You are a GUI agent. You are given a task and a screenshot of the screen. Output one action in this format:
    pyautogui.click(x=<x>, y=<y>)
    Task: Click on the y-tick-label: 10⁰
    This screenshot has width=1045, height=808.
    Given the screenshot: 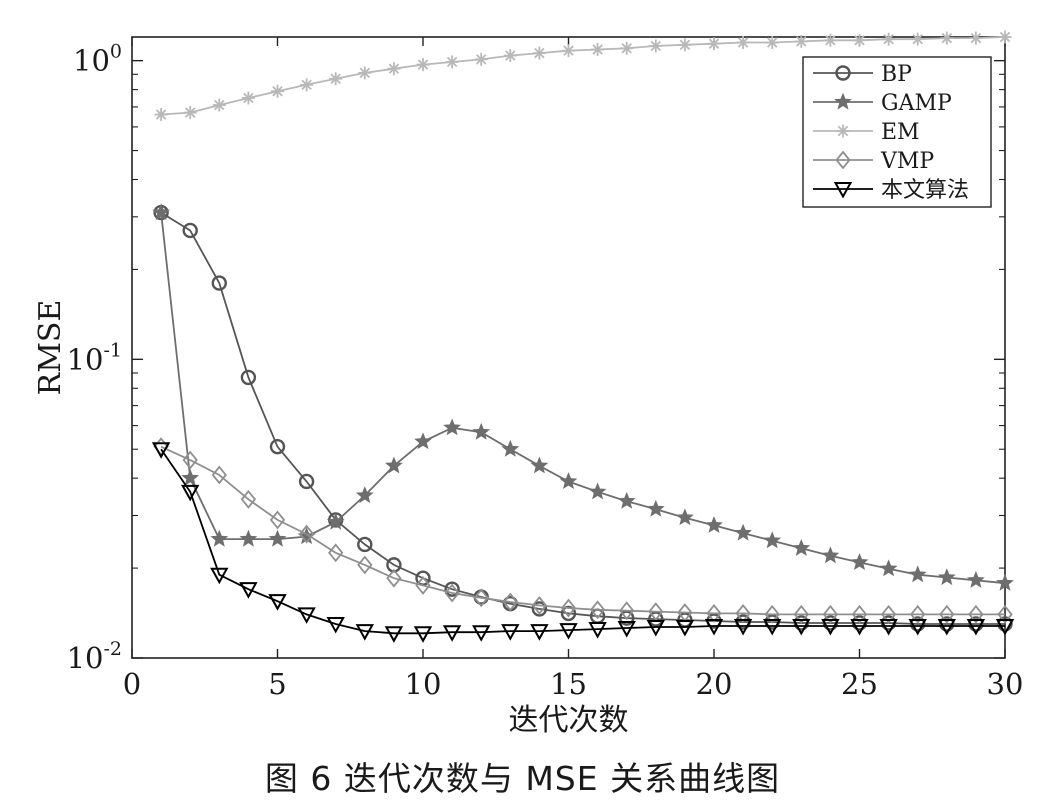 What is the action you would take?
    pyautogui.click(x=97, y=59)
    